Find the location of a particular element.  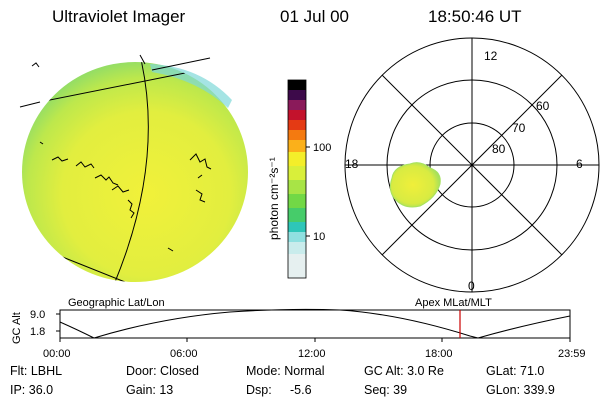

dayside-cyan-fringe is located at coordinates (191, 86).